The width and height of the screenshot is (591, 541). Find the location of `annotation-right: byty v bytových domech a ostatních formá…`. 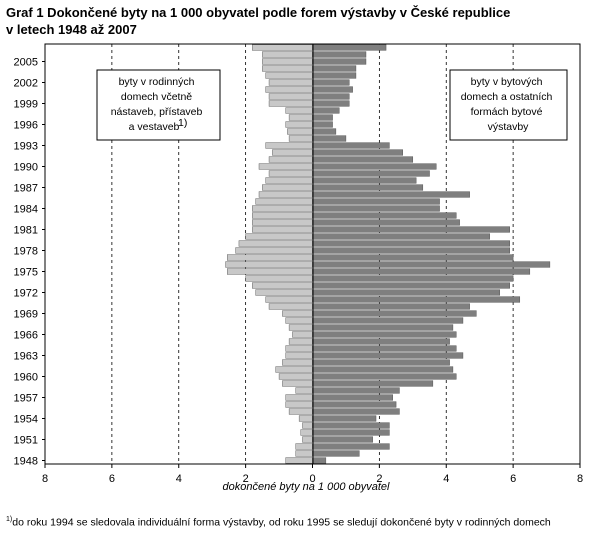

annotation-right: byty v bytových domech a ostatních formá… is located at coordinates (508, 105).